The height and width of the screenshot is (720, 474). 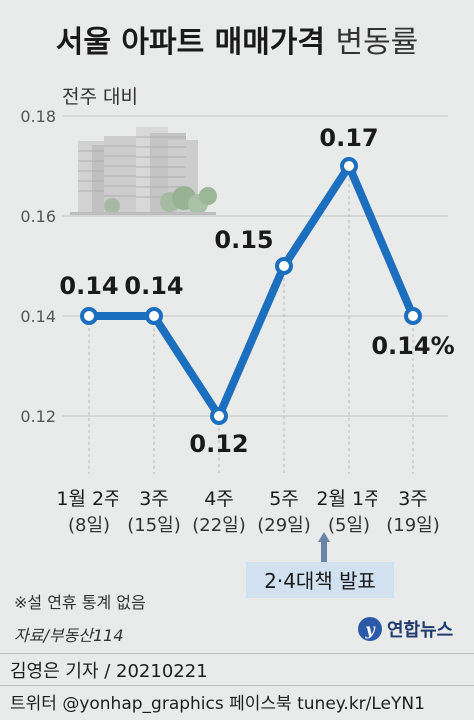 I want to click on event-label: 2·4대책 발표, so click(x=320, y=581).